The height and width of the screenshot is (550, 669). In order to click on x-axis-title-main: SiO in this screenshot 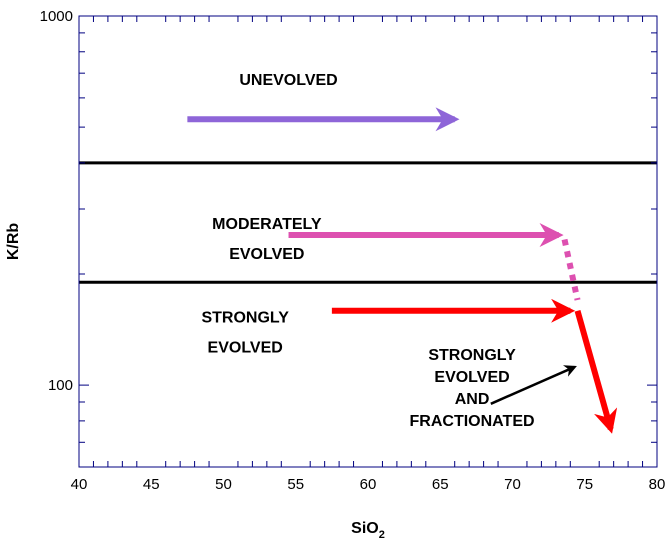, I will do `click(365, 528)`.